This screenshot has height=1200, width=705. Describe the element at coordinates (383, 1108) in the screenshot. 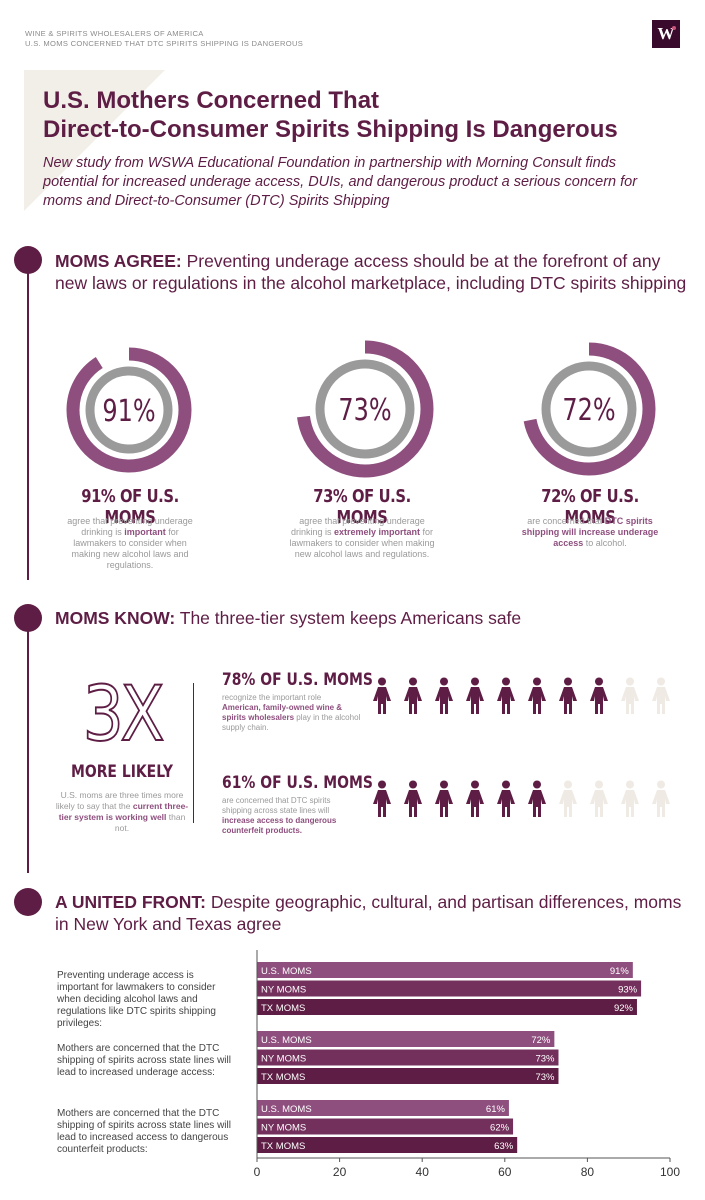

I see `bar-3-u-s-moms` at that location.